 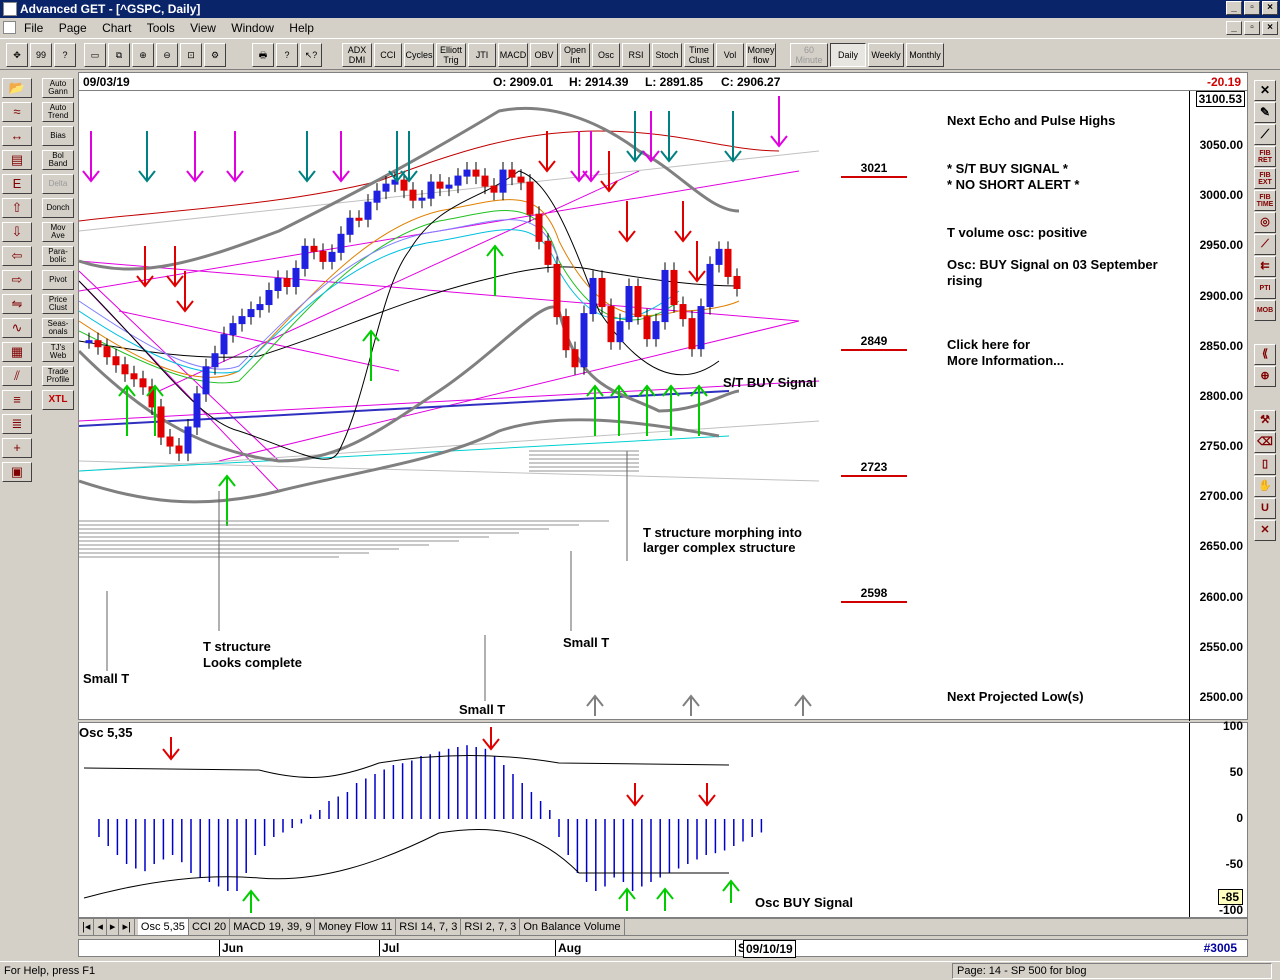 What do you see at coordinates (17, 88) in the screenshot?
I see `folder-icon: 📂` at bounding box center [17, 88].